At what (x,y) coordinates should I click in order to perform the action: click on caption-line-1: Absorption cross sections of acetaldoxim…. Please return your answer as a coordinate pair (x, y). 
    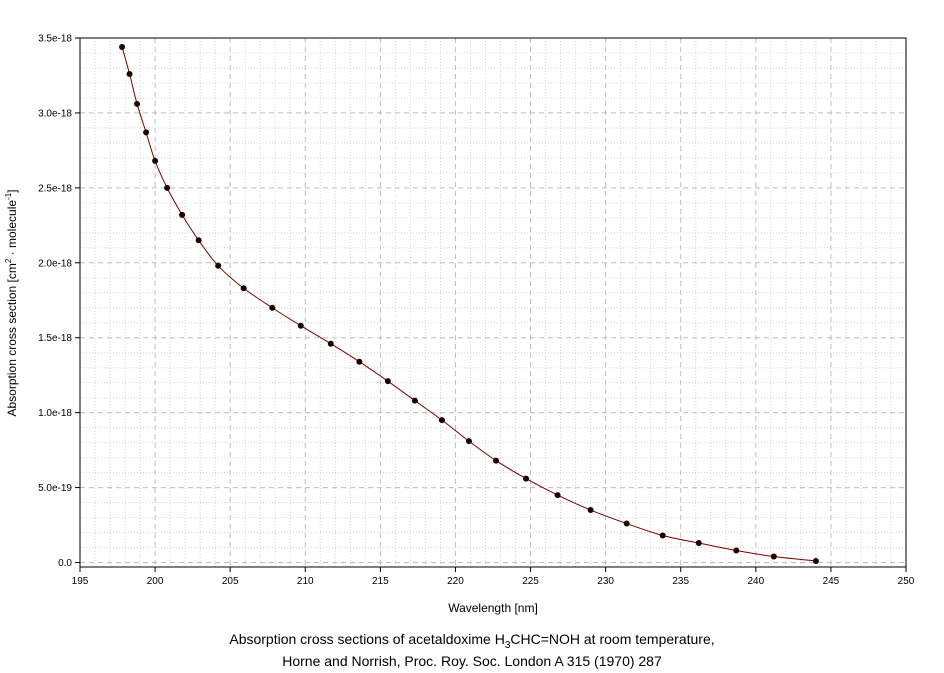
    Looking at the image, I should click on (472, 642).